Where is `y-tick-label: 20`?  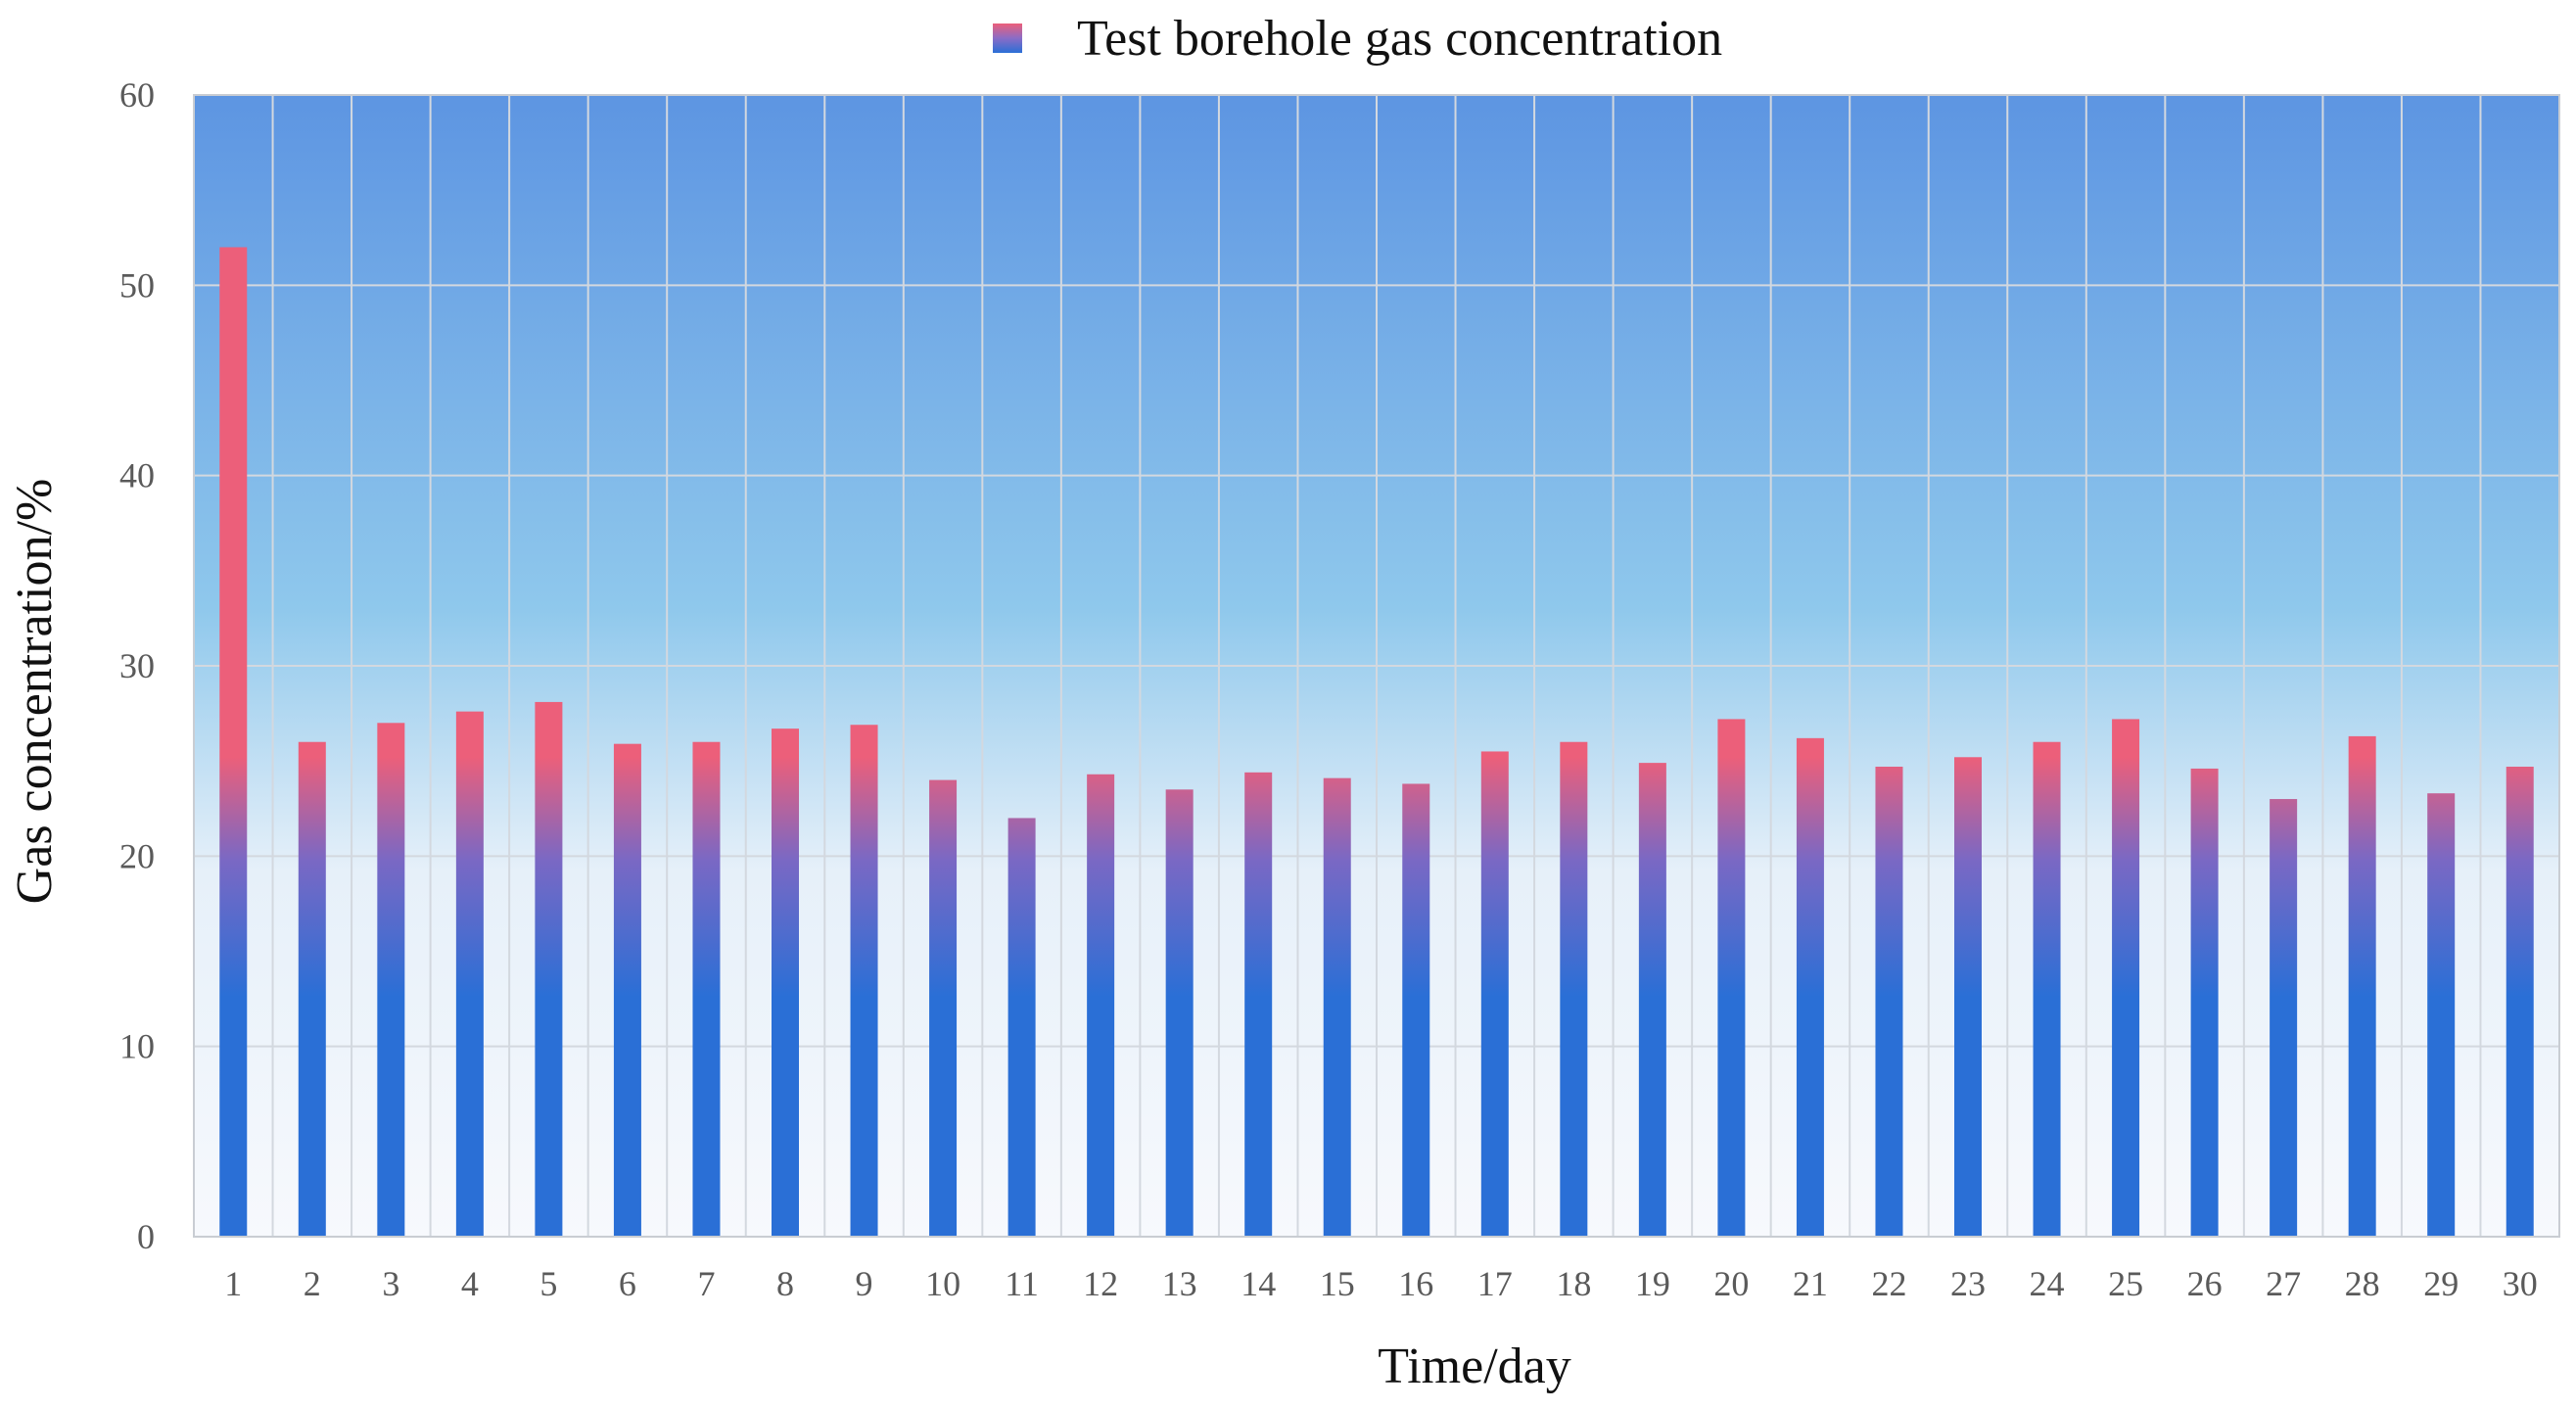
y-tick-label: 20 is located at coordinates (137, 855).